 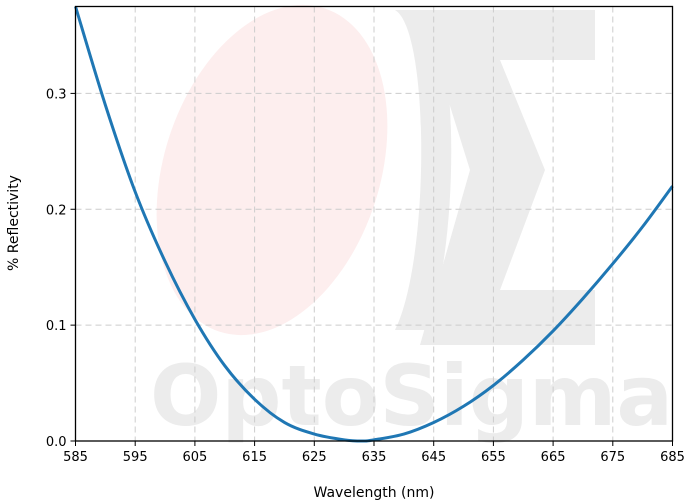 I want to click on y-tick-label: 0.1, so click(x=56, y=326).